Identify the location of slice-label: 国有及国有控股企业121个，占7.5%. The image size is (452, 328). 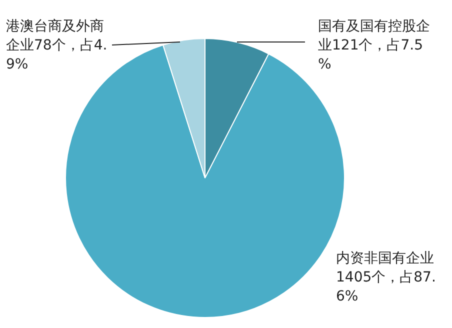
(374, 45).